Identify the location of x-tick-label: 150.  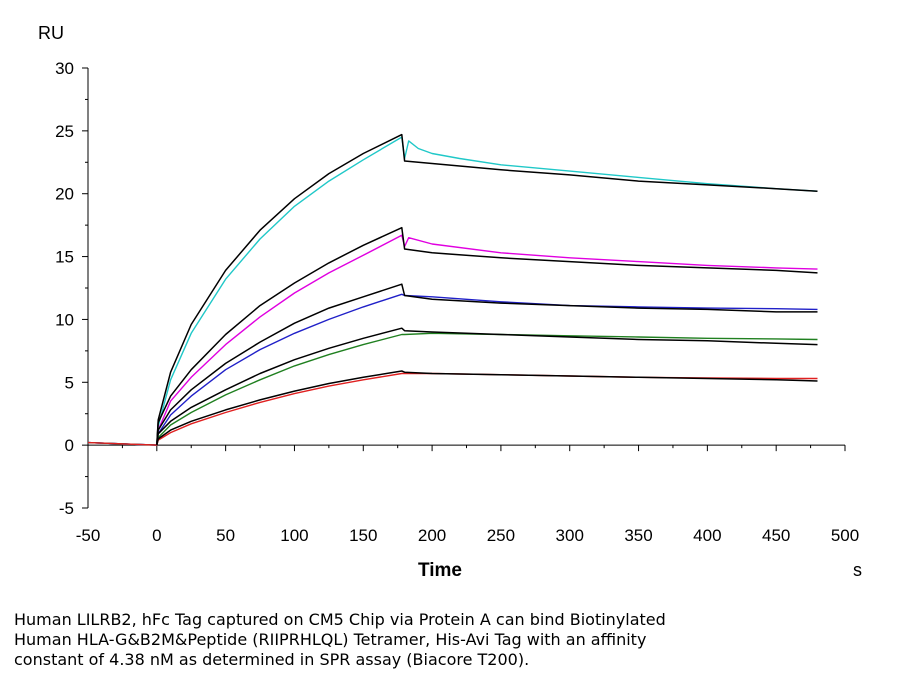
(363, 535).